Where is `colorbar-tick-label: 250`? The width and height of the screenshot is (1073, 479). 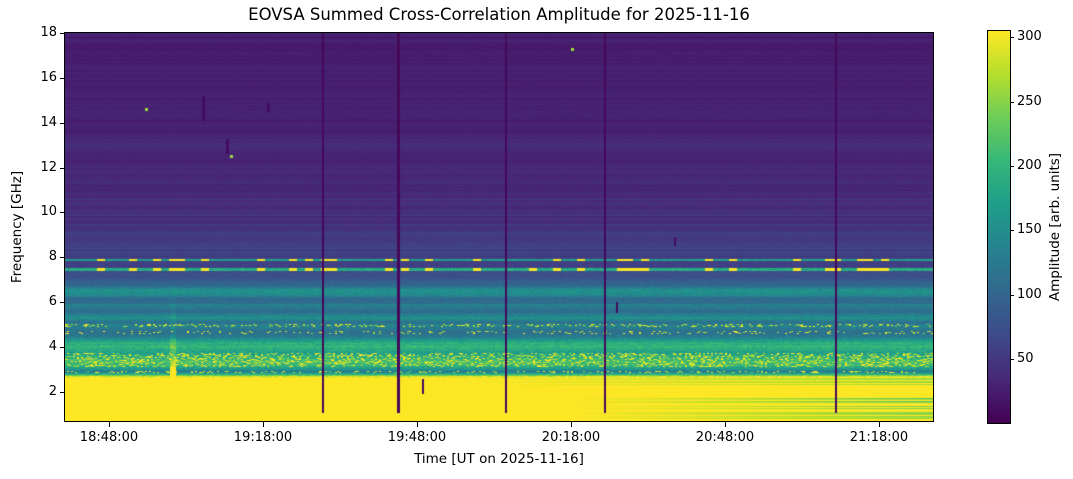 colorbar-tick-label: 250 is located at coordinates (1029, 101).